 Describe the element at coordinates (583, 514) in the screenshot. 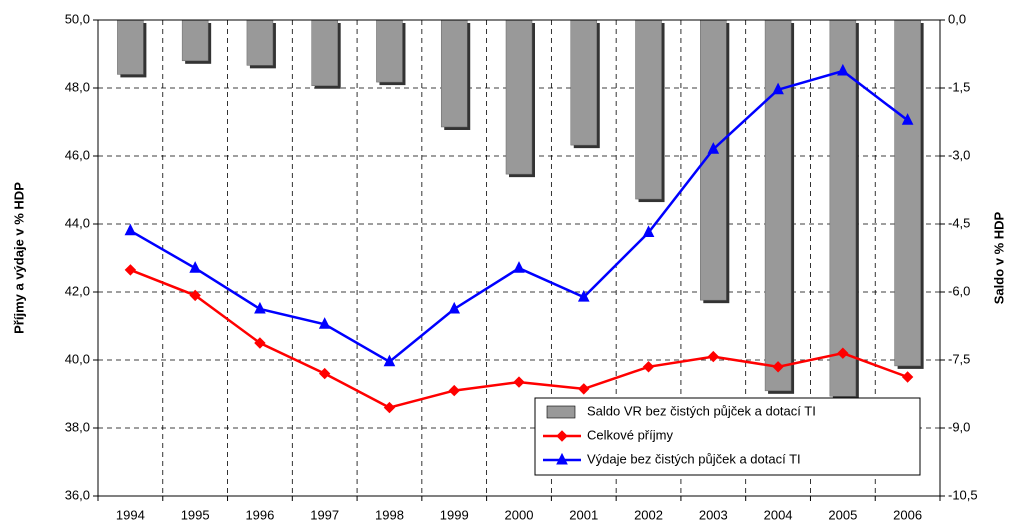

I see `x-tick-label: 2001` at that location.